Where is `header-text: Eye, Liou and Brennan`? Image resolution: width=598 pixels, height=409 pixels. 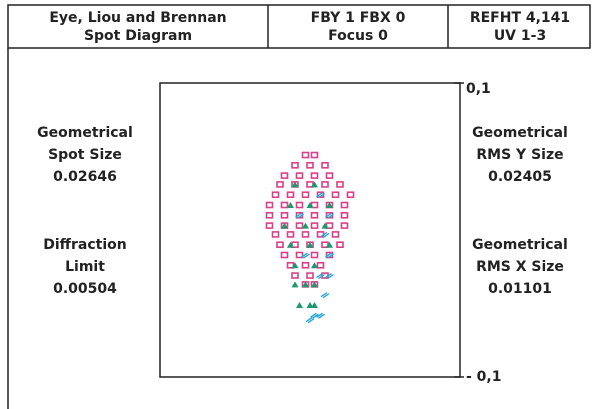 header-text: Eye, Liou and Brennan is located at coordinates (137, 18).